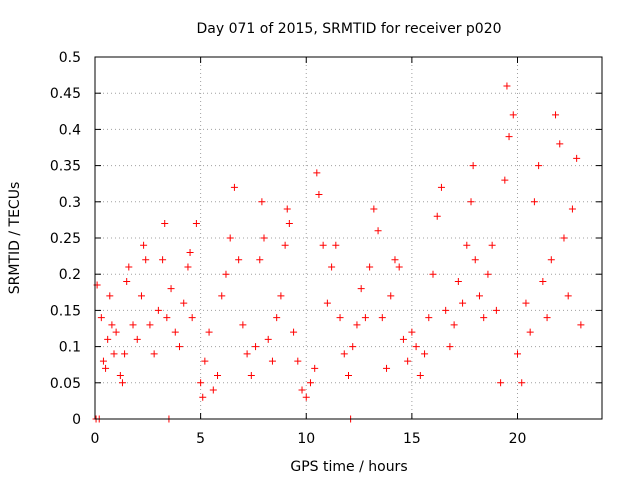 The width and height of the screenshot is (640, 480). Describe the element at coordinates (70, 203) in the screenshot. I see `y-tick-label: 0.3` at that location.